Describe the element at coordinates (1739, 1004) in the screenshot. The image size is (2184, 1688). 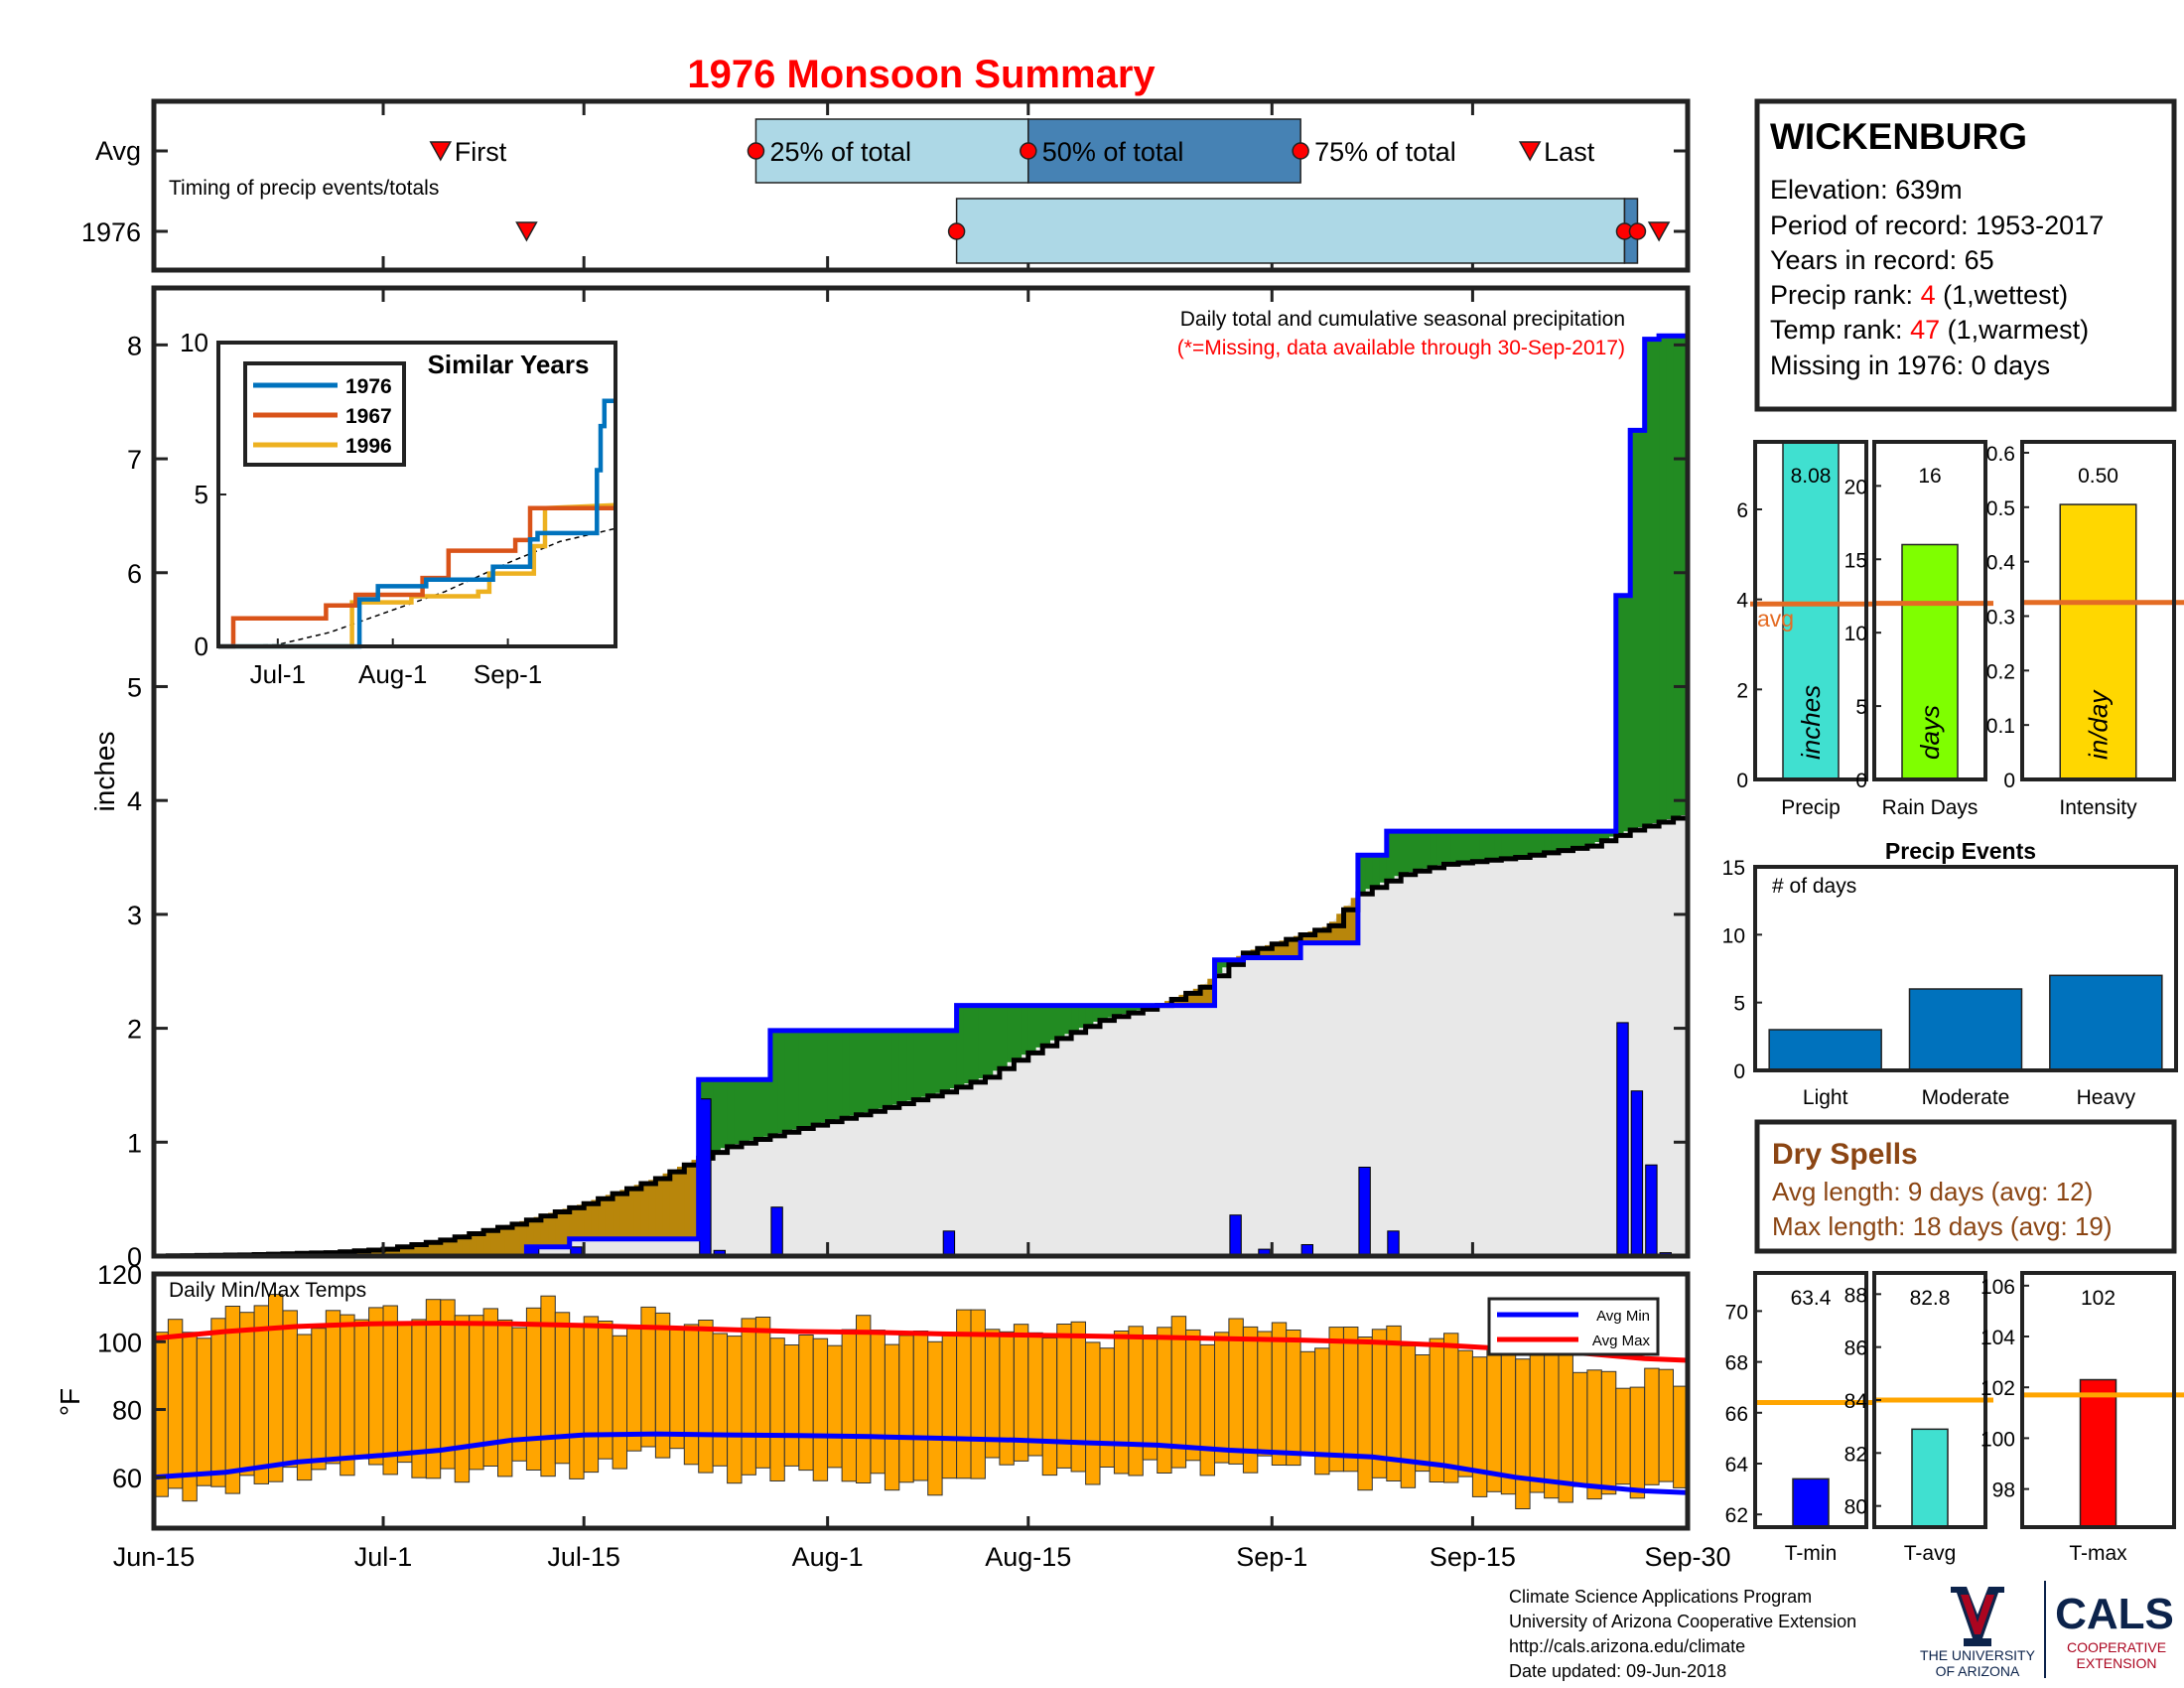
I see `events-ytick-label: 5` at that location.